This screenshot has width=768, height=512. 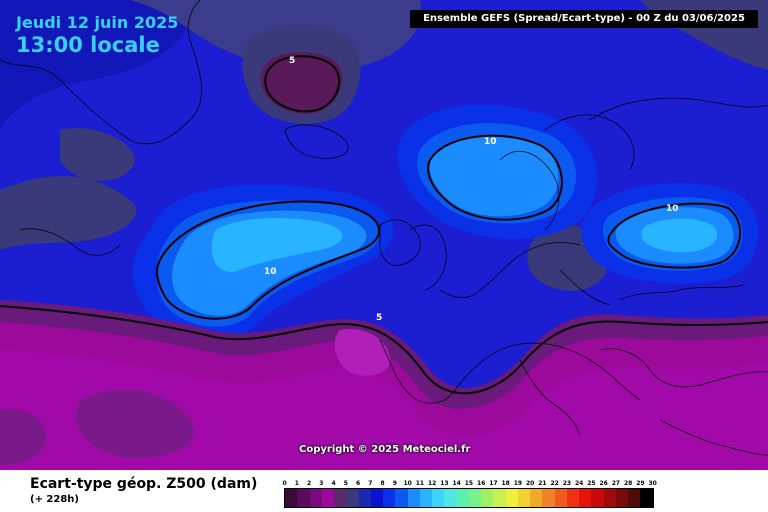 What do you see at coordinates (640, 483) in the screenshot?
I see `color-scale-tick-label: 29` at bounding box center [640, 483].